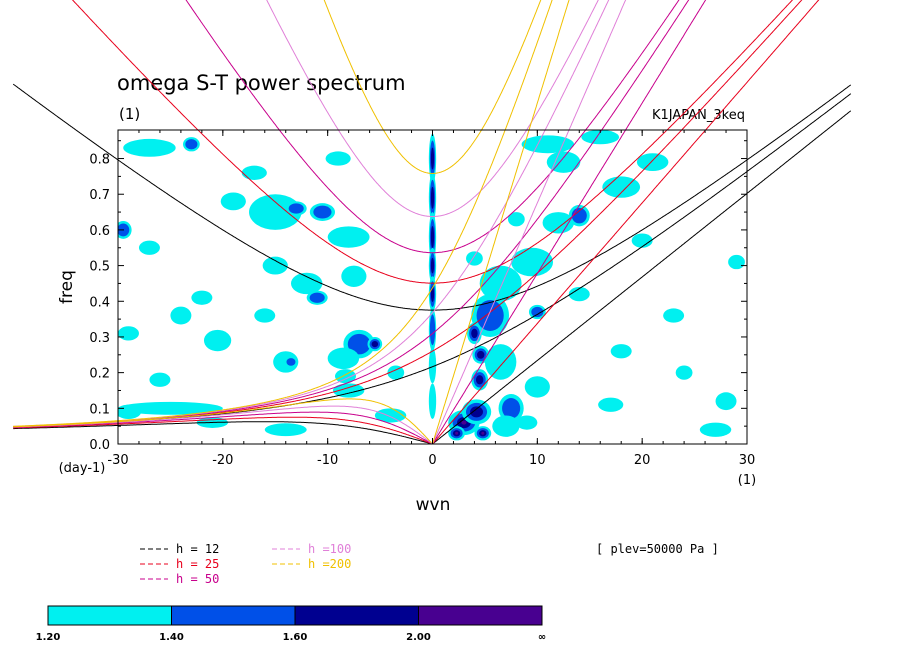 The width and height of the screenshot is (904, 654). I want to click on power-patch-45-L0, so click(306, 283).